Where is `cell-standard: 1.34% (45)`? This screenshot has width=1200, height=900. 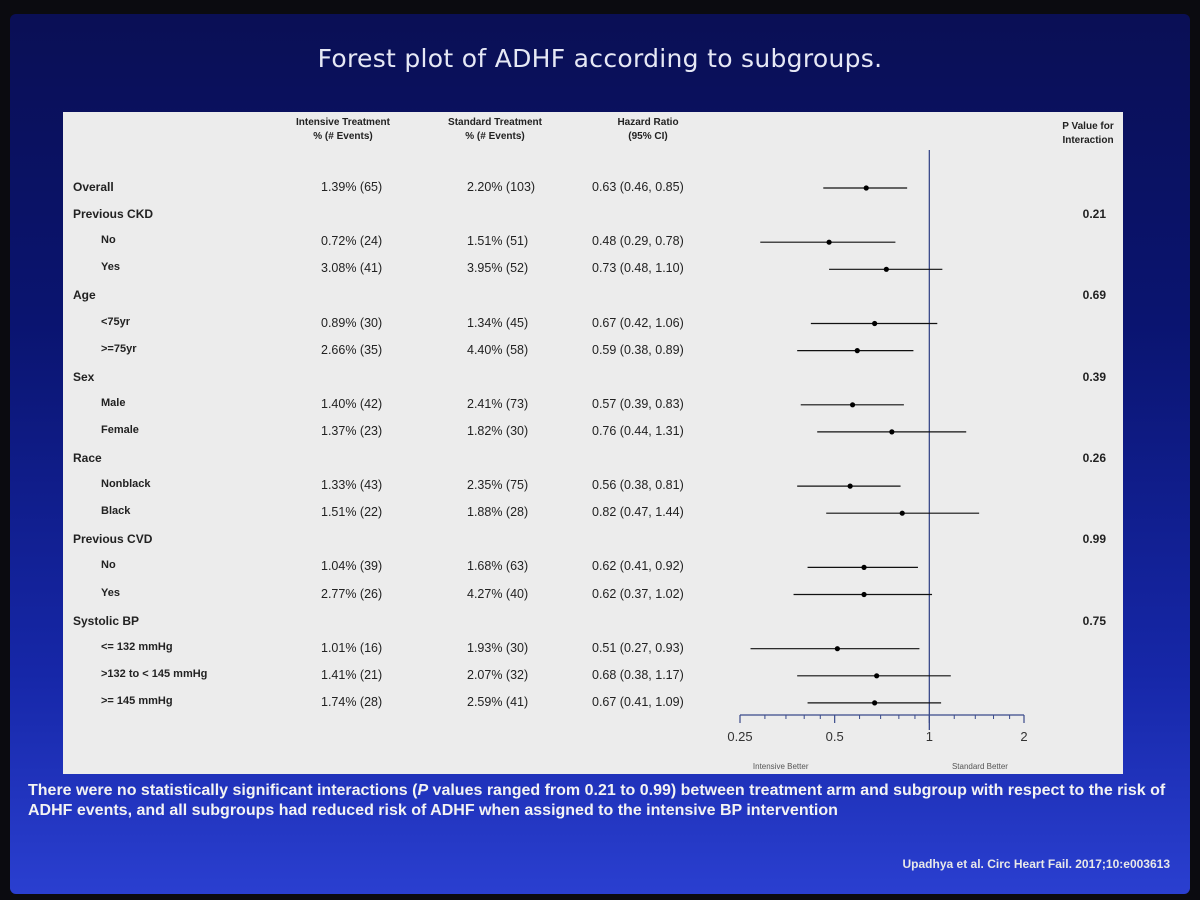 cell-standard: 1.34% (45) is located at coordinates (498, 322).